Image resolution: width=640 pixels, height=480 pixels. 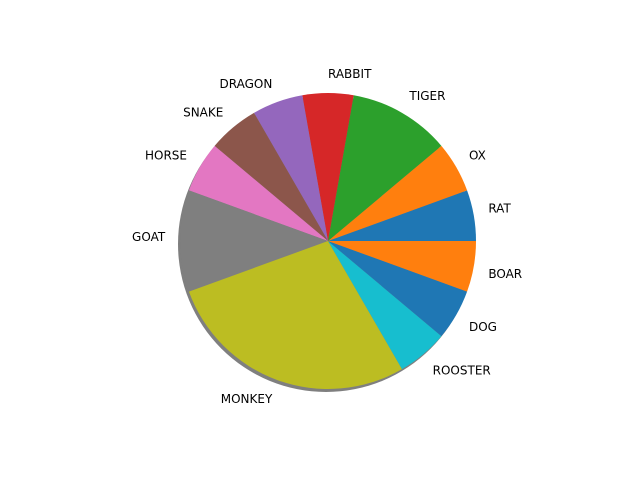 I want to click on pie-slice-rooster, so click(x=385, y=305).